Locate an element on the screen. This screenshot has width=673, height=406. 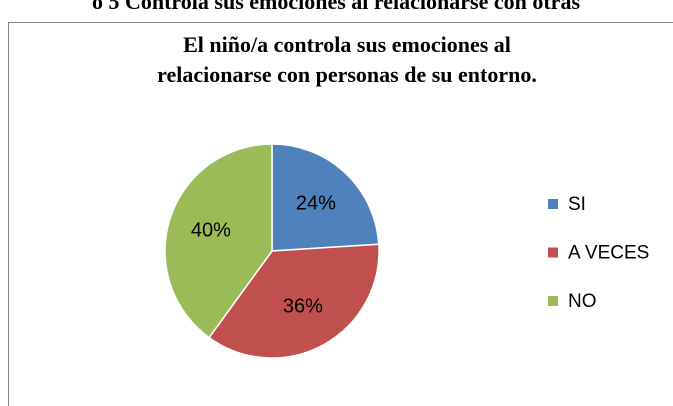
legend-label: A VECES is located at coordinates (608, 253).